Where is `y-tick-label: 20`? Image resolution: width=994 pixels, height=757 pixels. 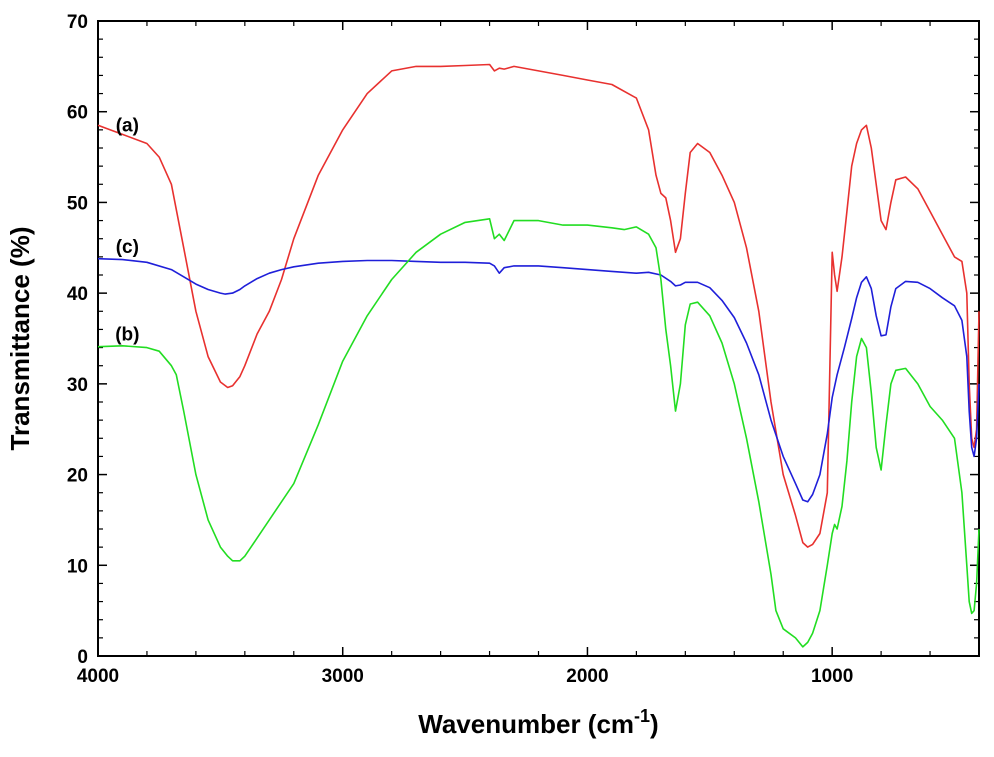
y-tick-label: 20 is located at coordinates (77, 476).